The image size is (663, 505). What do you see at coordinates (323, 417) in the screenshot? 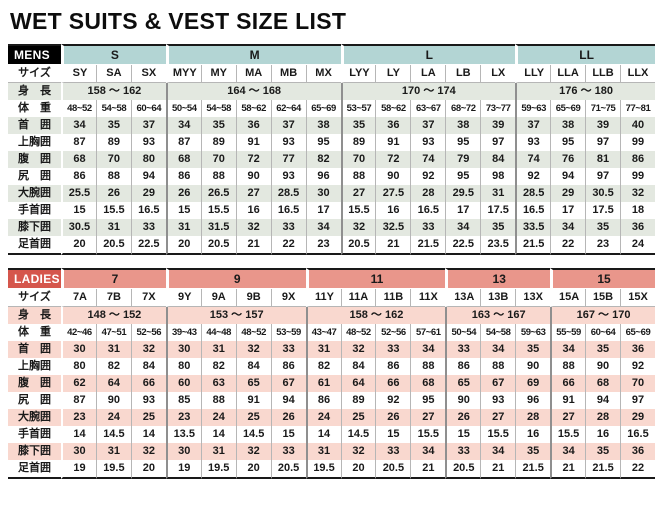
I see `value-cell: 24` at bounding box center [323, 417].